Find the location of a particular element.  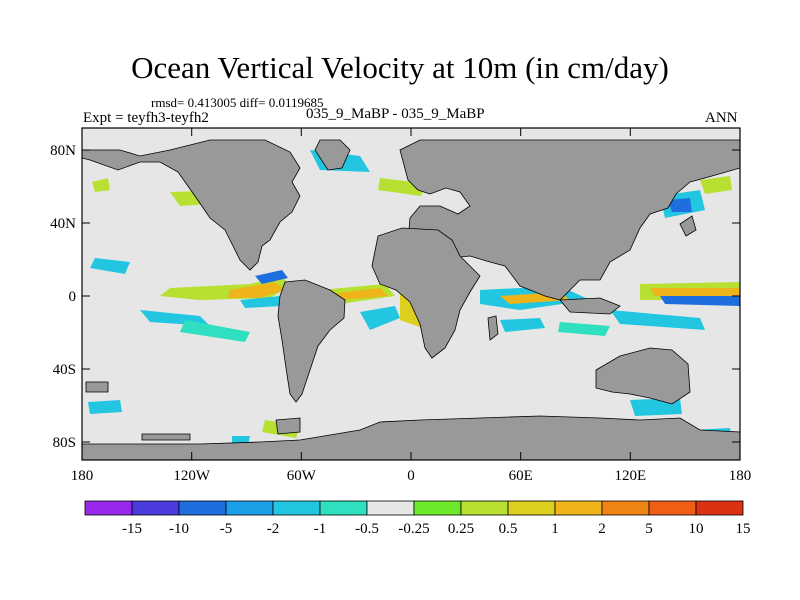

x-tick-180e: 180 is located at coordinates (740, 476).